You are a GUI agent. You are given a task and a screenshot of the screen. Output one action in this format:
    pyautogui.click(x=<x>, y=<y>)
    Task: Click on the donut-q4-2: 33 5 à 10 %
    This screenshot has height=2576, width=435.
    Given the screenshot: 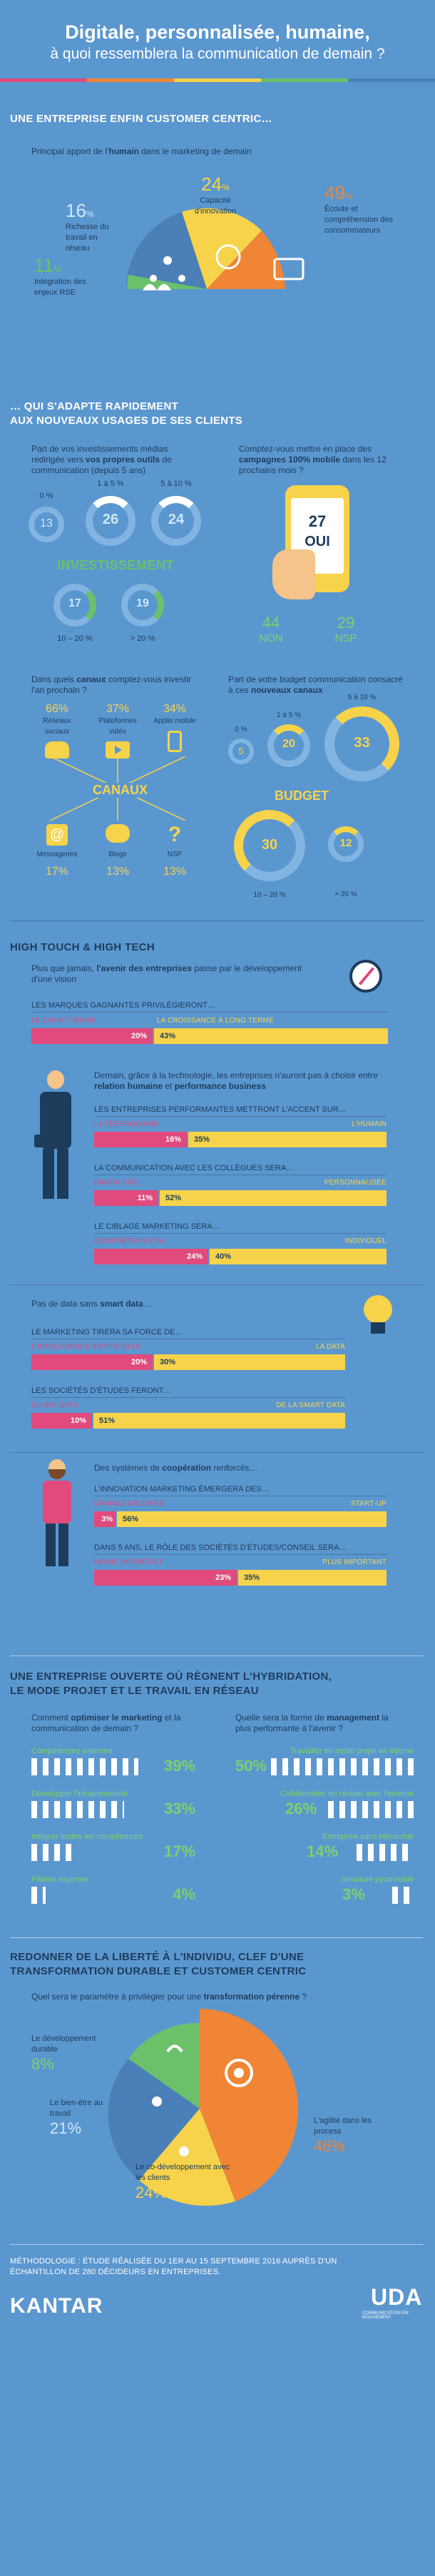 What is the action you would take?
    pyautogui.click(x=362, y=737)
    